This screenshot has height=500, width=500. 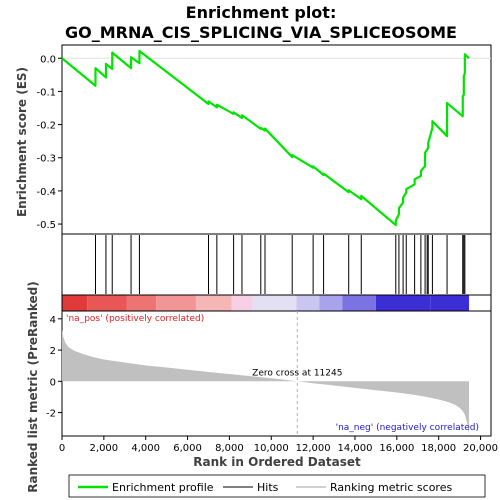 I want to click on x-tick-label: 0, so click(x=62, y=448).